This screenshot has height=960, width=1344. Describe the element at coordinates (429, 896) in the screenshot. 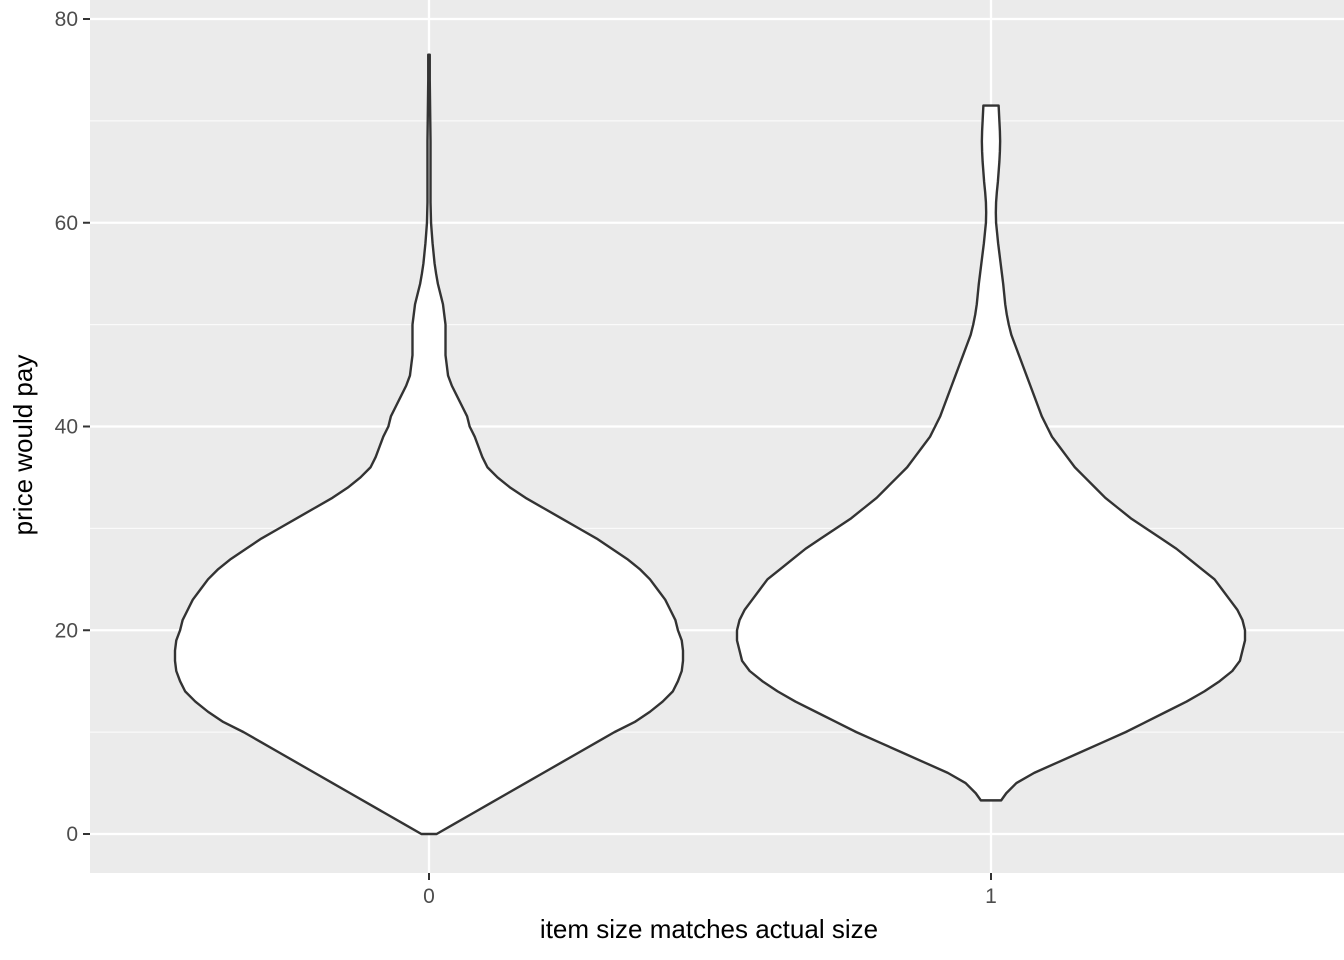

I see `x-tick-label: 0` at that location.